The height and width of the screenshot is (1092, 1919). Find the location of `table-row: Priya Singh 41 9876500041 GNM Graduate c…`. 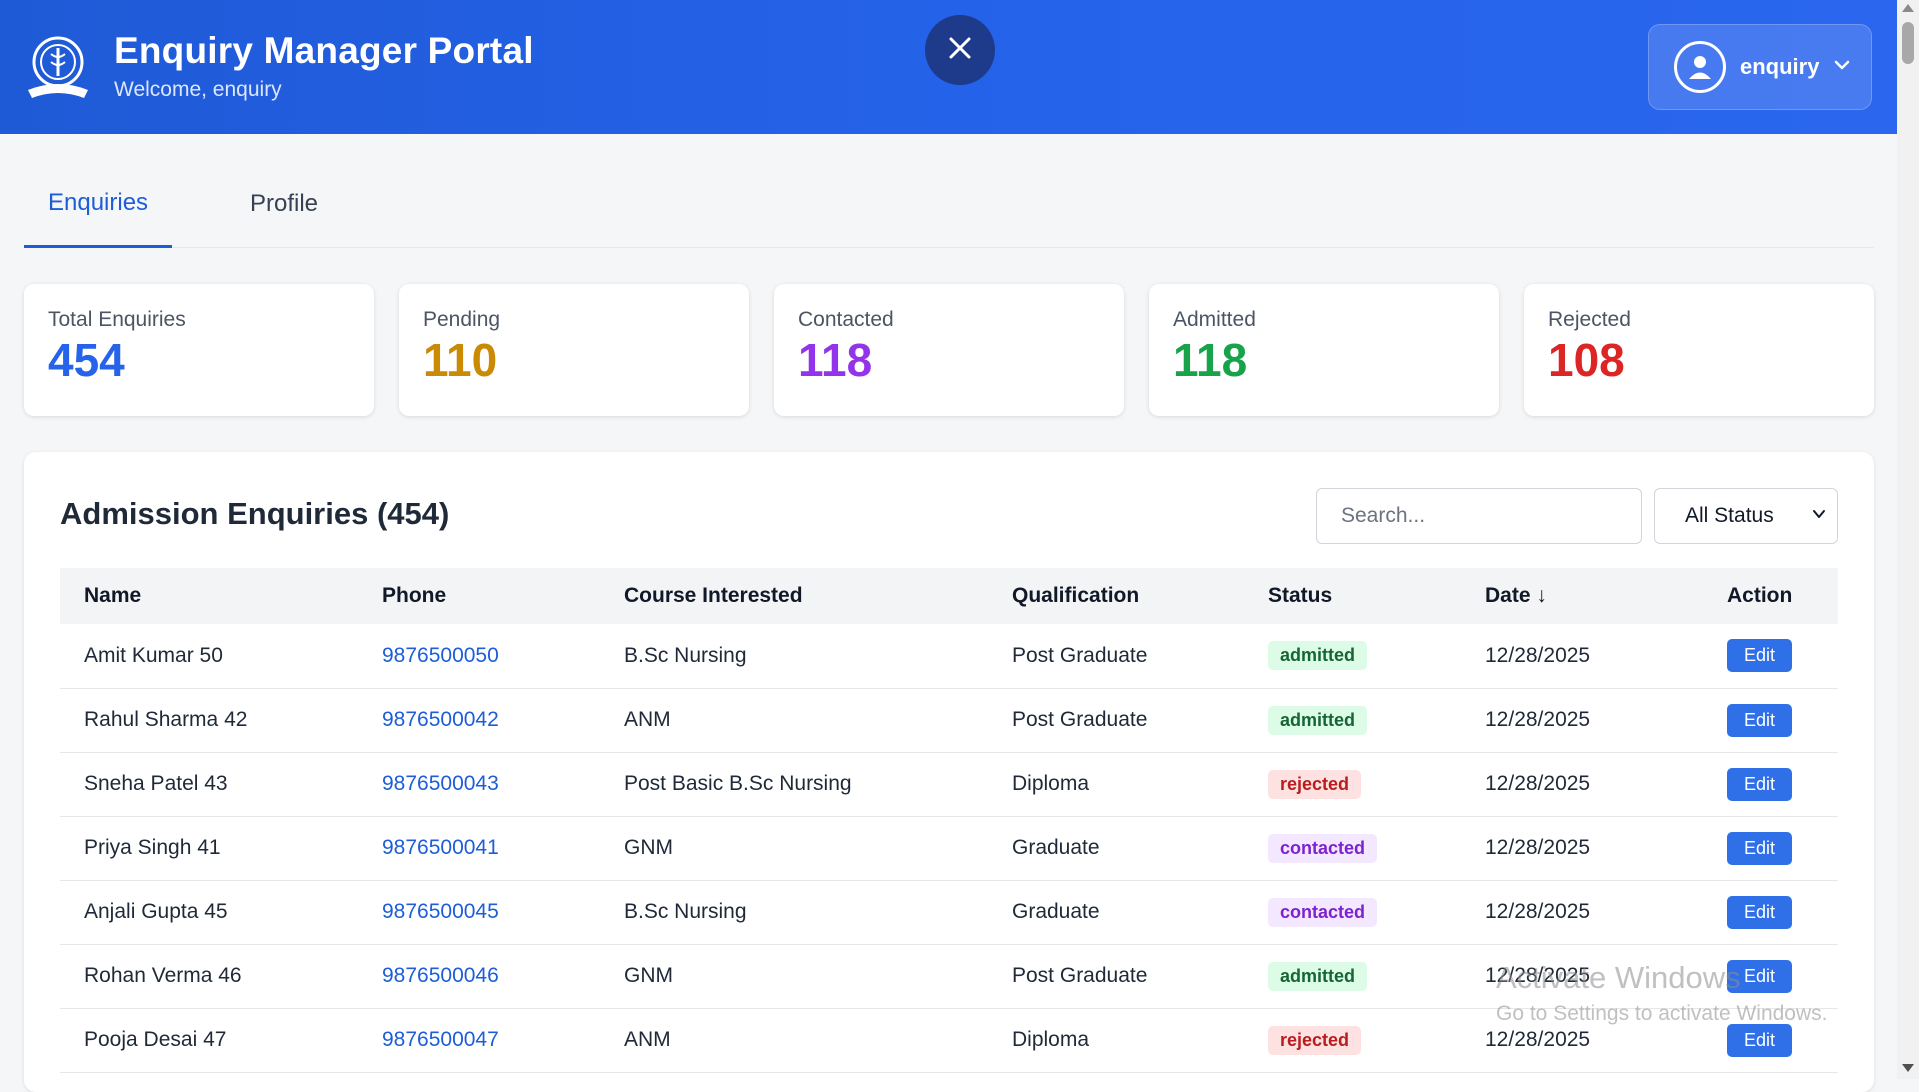

table-row: Priya Singh 41 9876500041 GNM Graduate c… is located at coordinates (949, 848).